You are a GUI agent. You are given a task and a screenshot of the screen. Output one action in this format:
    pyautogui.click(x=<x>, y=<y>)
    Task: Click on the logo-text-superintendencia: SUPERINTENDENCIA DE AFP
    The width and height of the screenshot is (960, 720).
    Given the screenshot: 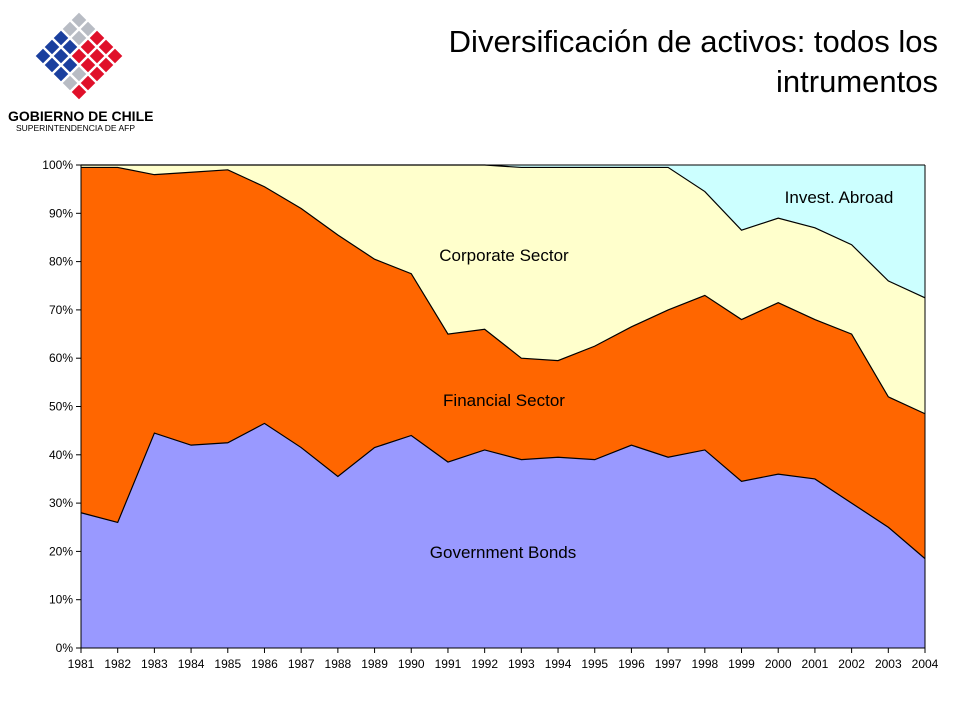 What is the action you would take?
    pyautogui.click(x=75, y=128)
    